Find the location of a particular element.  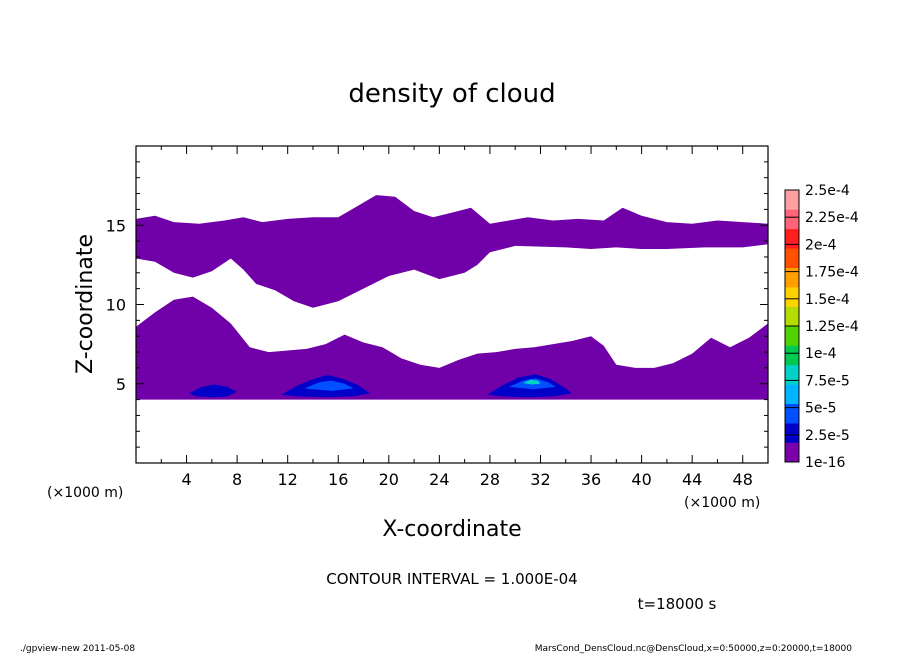

x-tick-label: 8 is located at coordinates (237, 479).